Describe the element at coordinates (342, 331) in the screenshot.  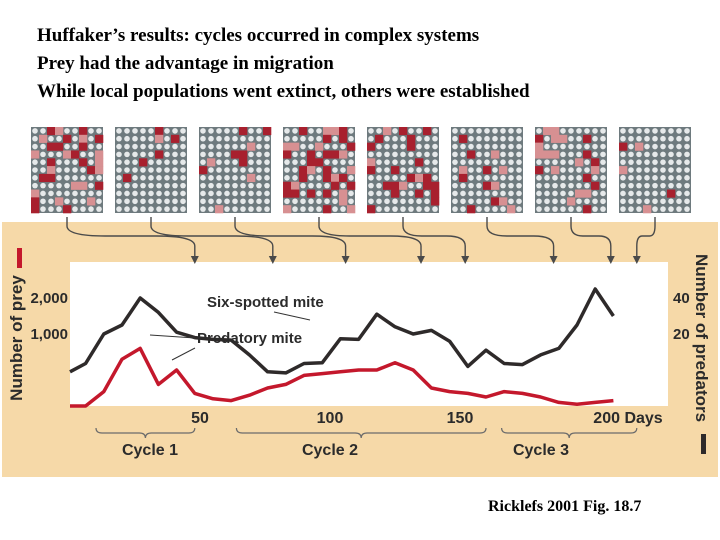
I see `series-line-six-spotted-mite` at that location.